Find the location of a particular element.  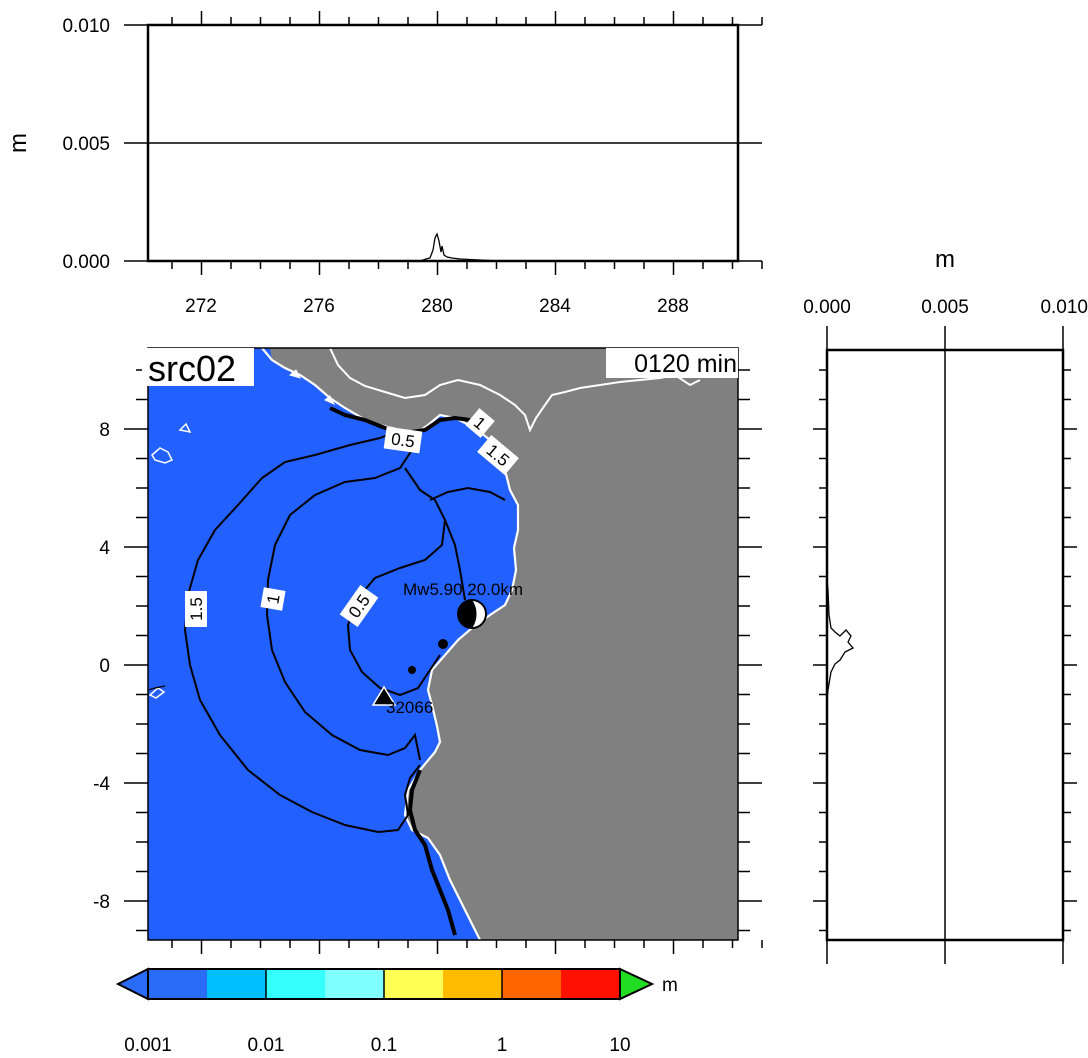

colorbar-tick-label: 10 is located at coordinates (619, 1045).